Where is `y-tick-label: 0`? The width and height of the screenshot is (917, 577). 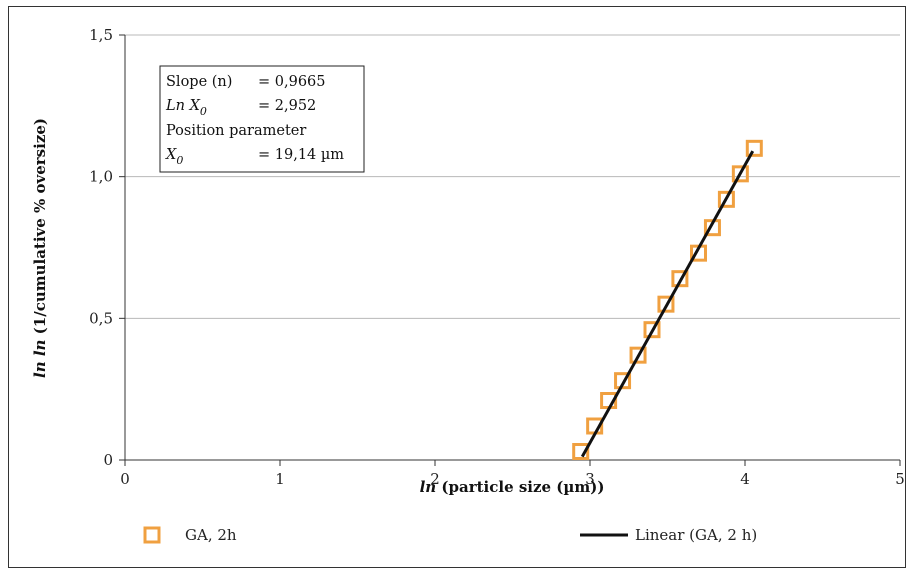 y-tick-label: 0 is located at coordinates (108, 460).